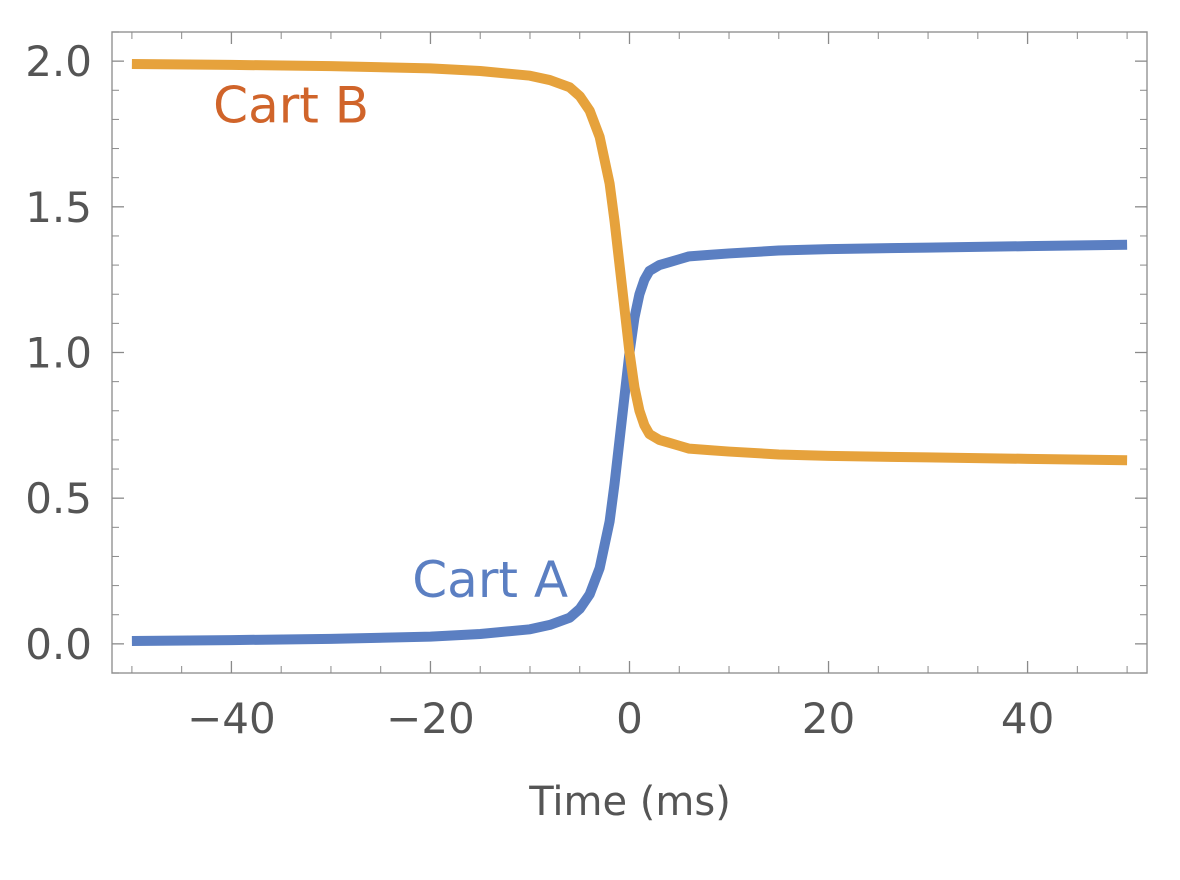 The width and height of the screenshot is (1180, 880). Describe the element at coordinates (430, 718) in the screenshot. I see `x-tick-label: −20` at that location.